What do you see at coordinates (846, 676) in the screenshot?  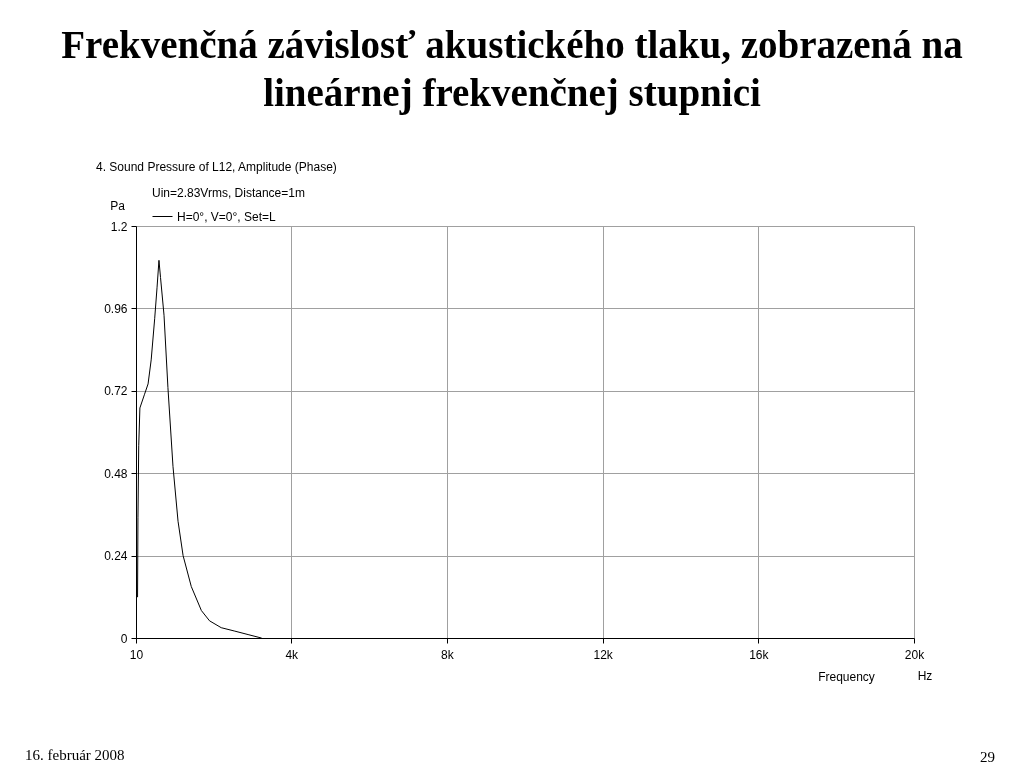 I see `x-axis-title: Frequency` at bounding box center [846, 676].